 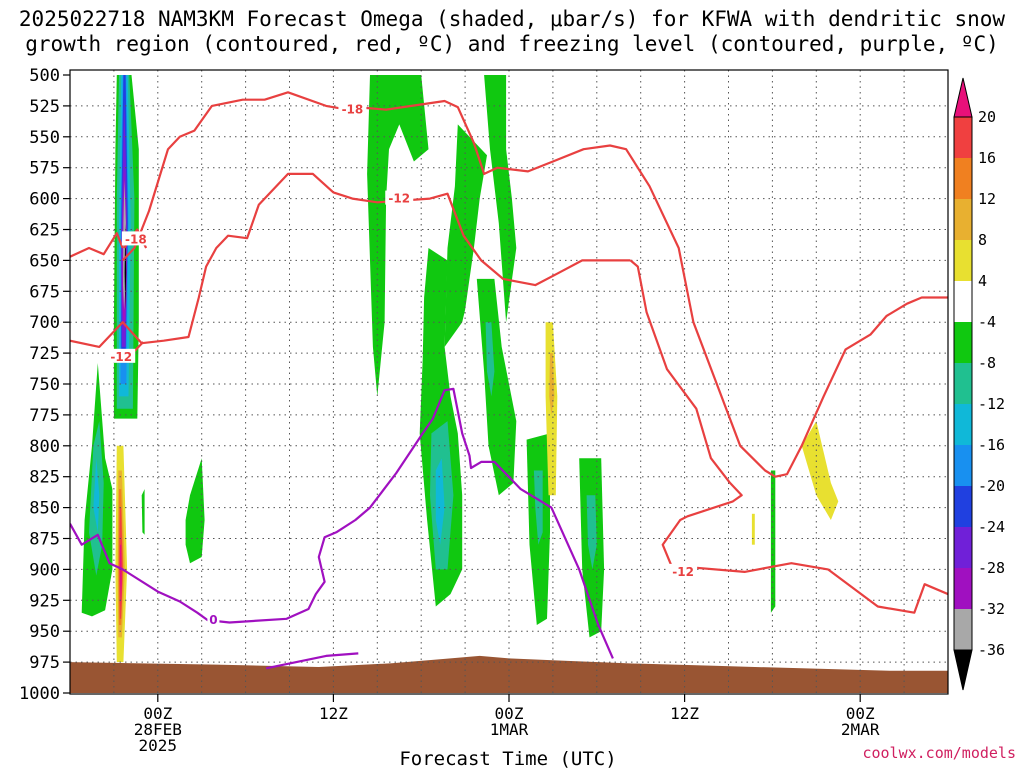 What do you see at coordinates (987, 199) in the screenshot?
I see `colorbar-tick-12: 12` at bounding box center [987, 199].